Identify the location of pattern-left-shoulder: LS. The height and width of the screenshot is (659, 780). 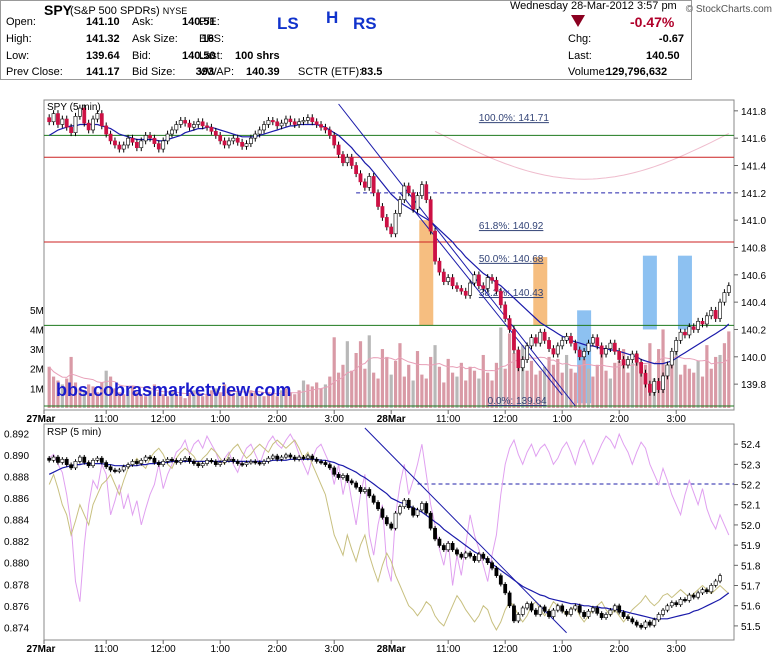
(288, 23).